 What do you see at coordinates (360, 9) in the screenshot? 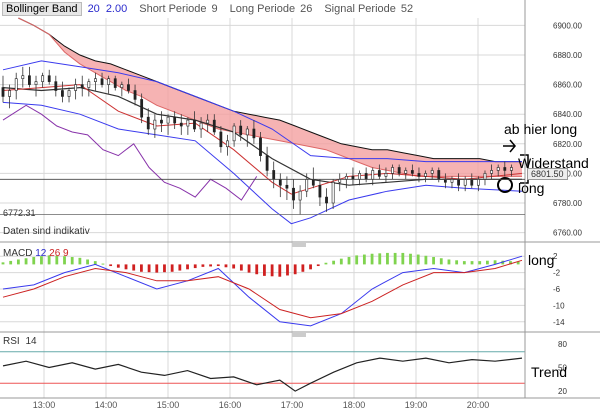
I see `signal-periode-label: Signal Periode` at bounding box center [360, 9].